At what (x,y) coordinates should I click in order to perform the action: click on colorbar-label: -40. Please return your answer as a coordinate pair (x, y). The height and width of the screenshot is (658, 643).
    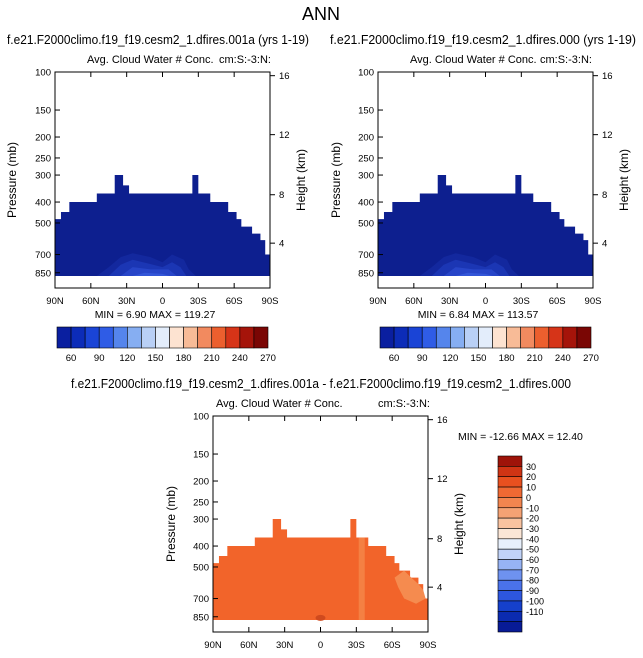
    Looking at the image, I should click on (532, 539).